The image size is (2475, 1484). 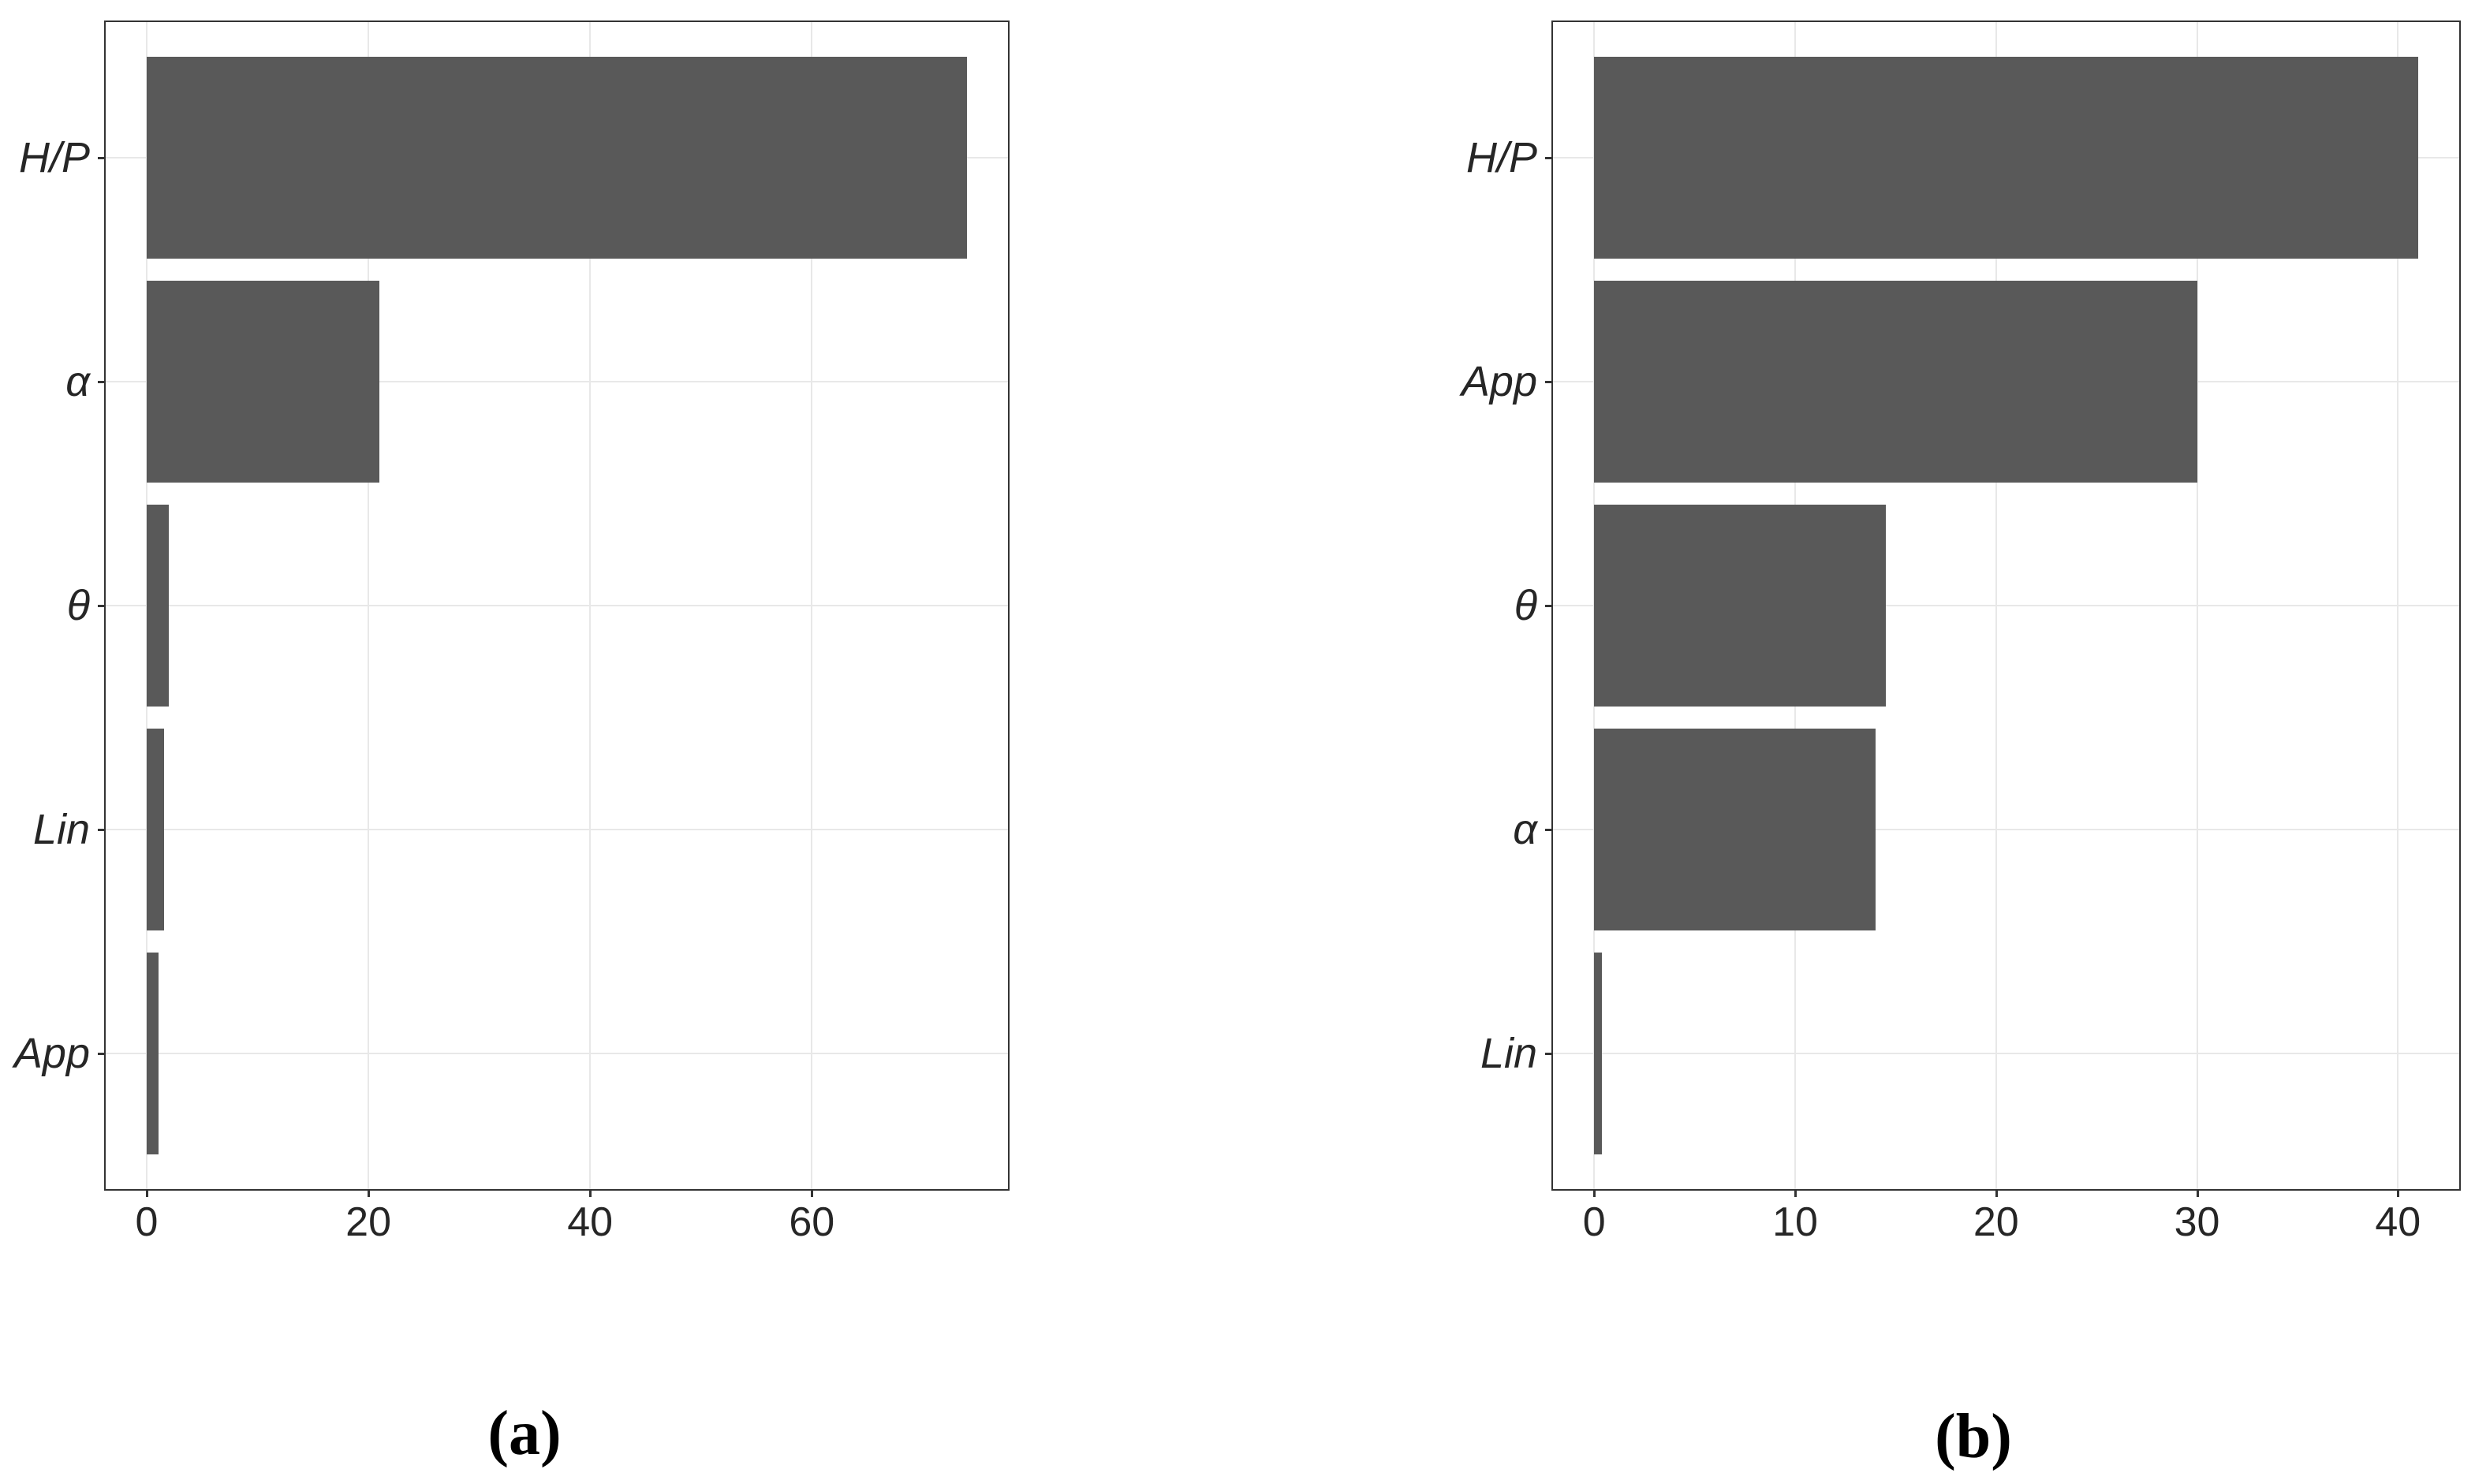 I want to click on x-tick-label: 60, so click(x=812, y=1222).